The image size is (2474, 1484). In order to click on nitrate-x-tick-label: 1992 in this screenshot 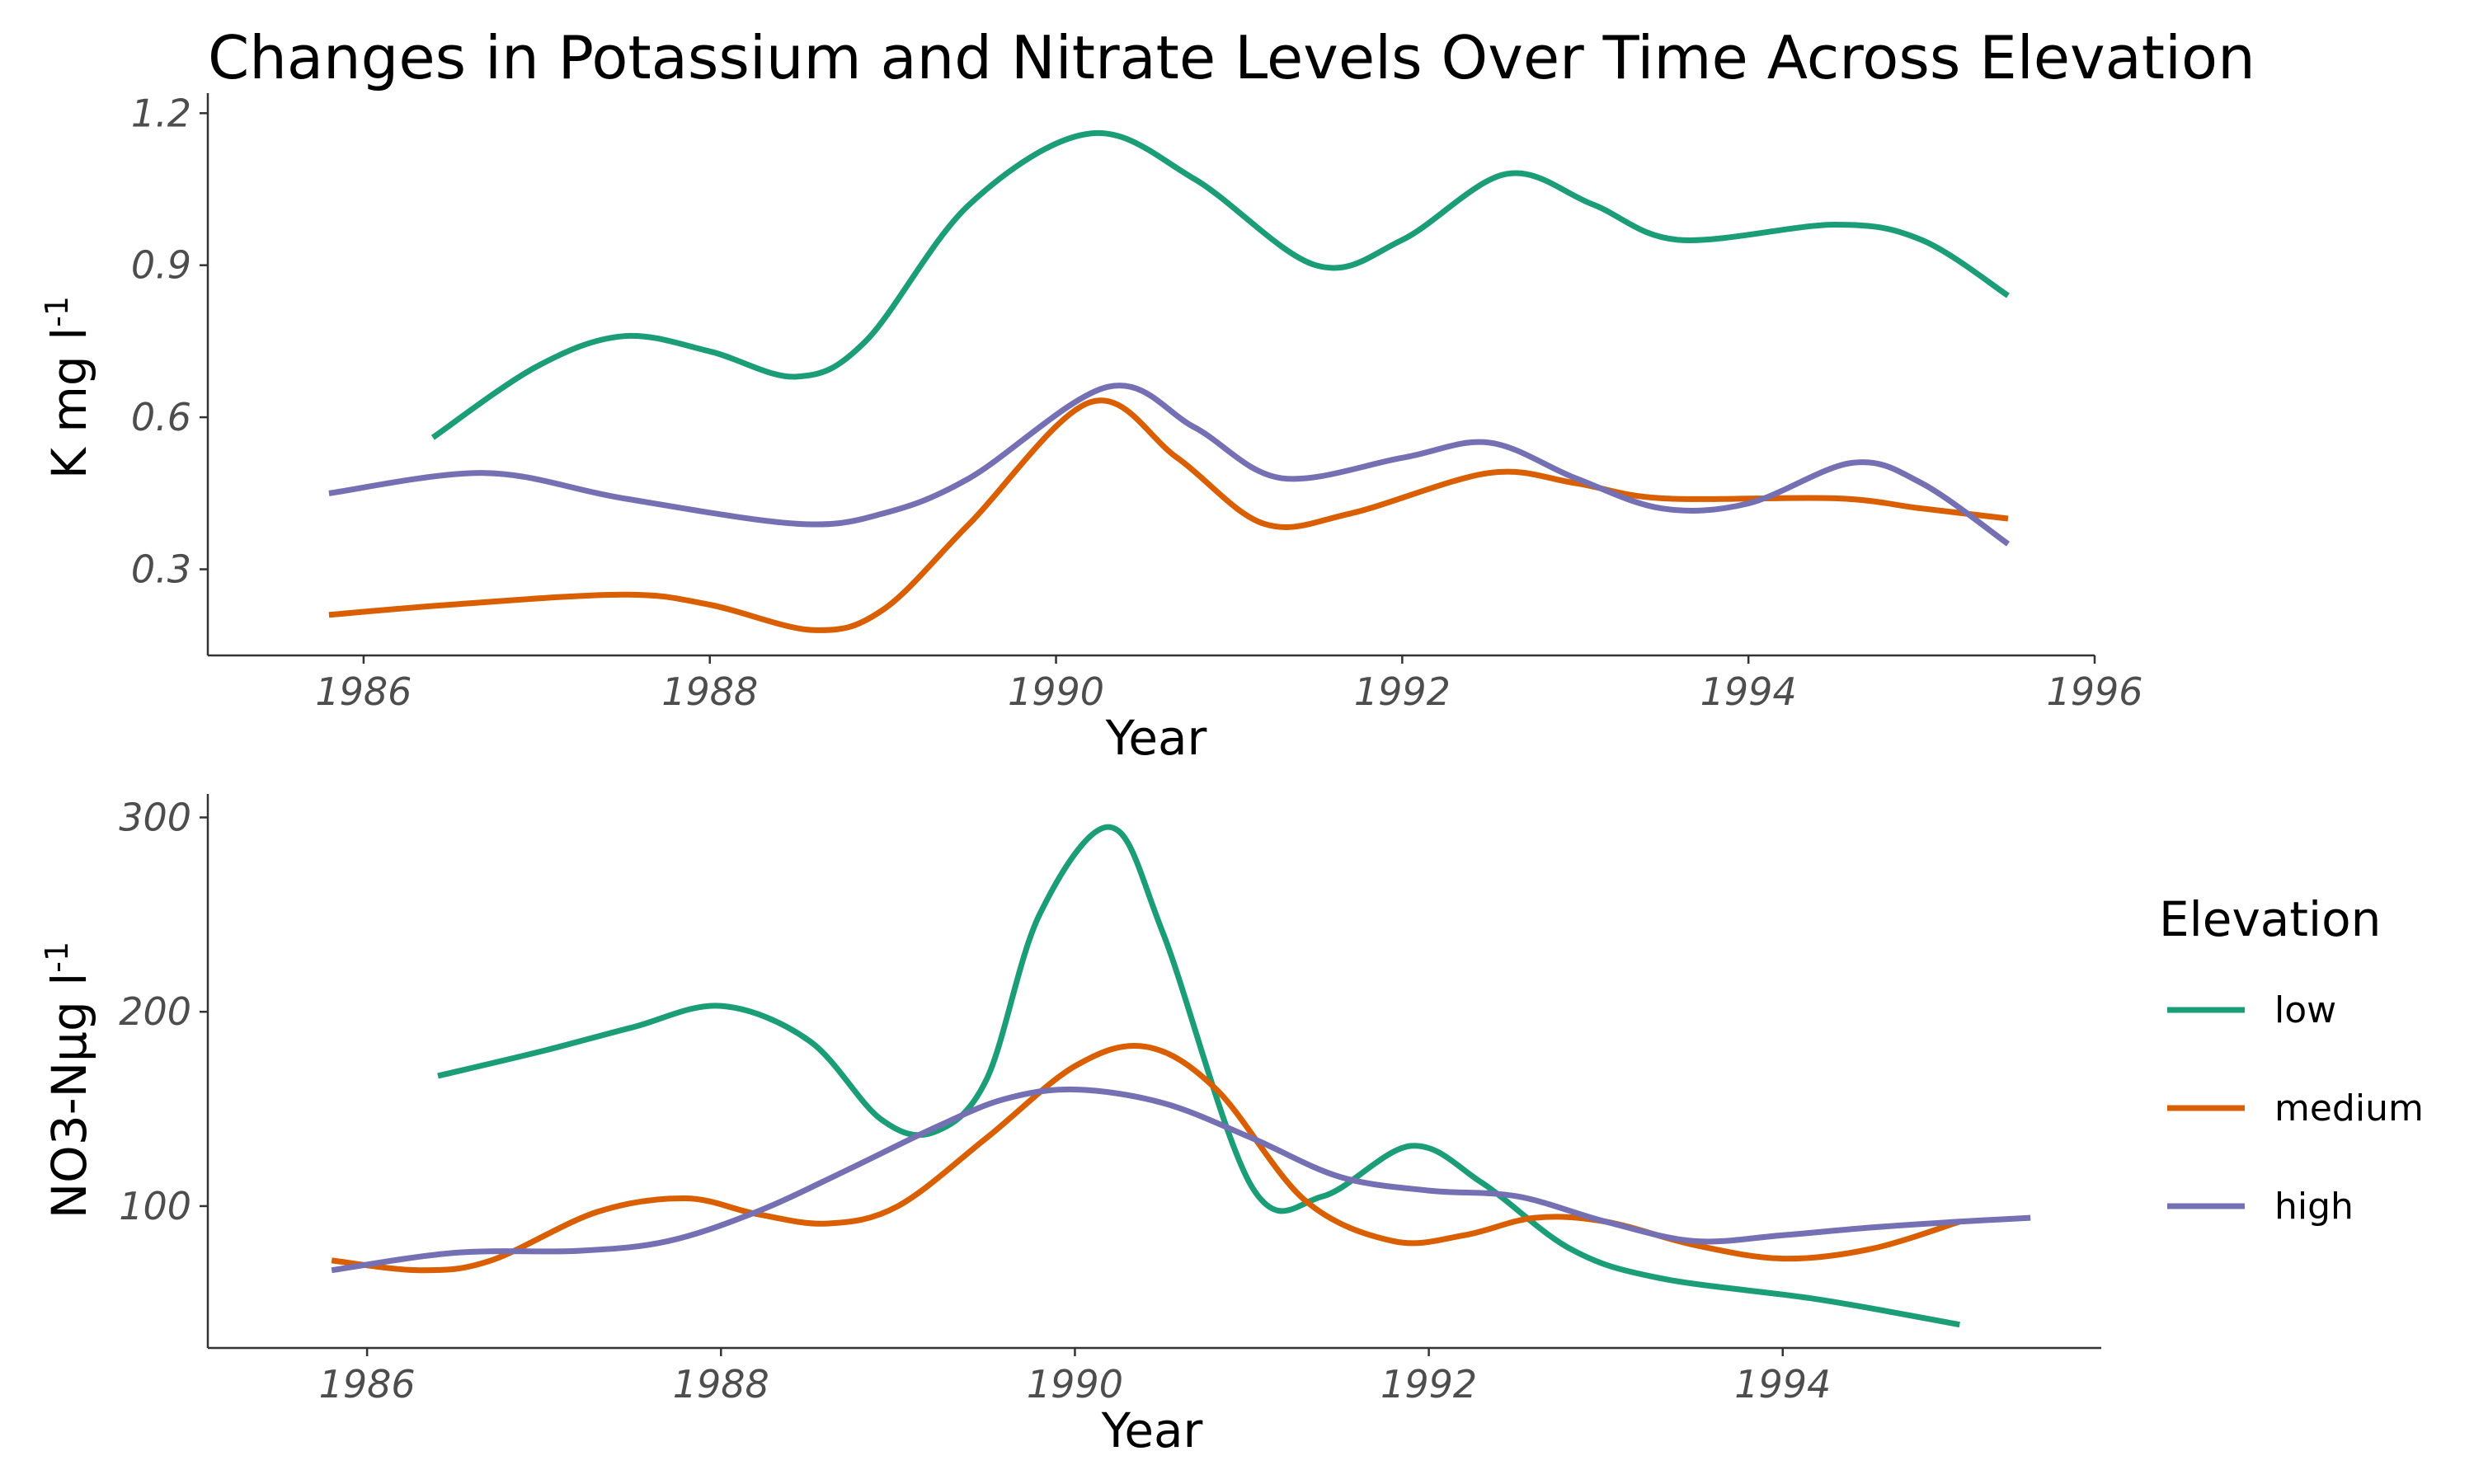, I will do `click(1428, 1384)`.